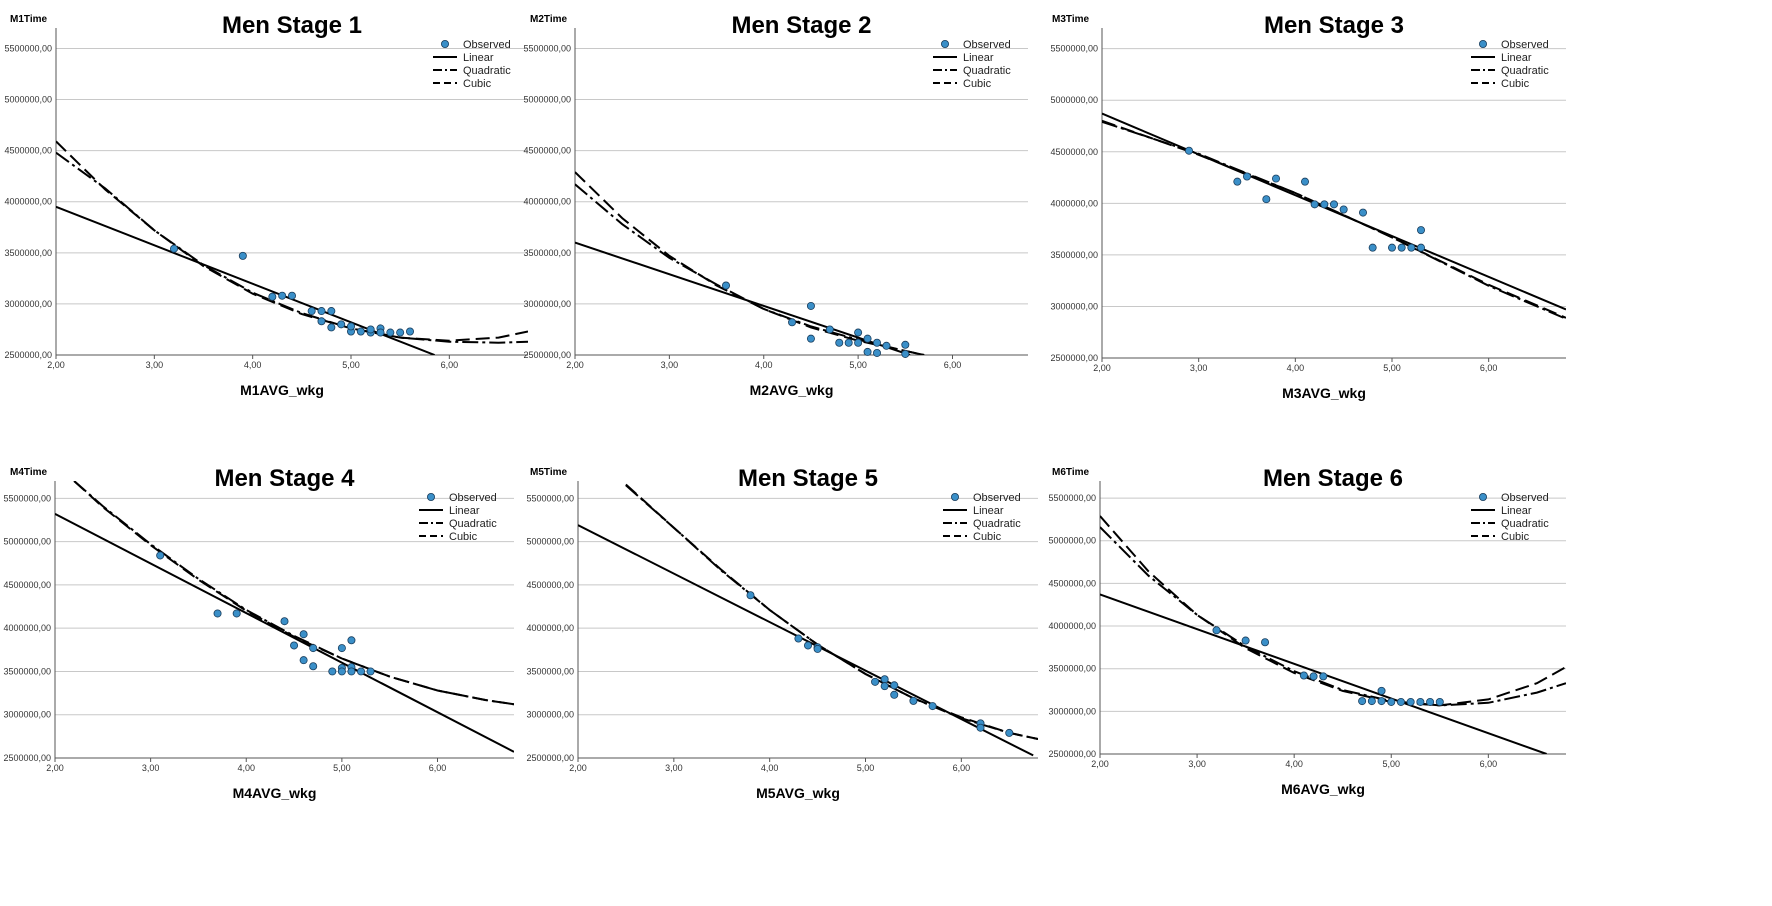 This screenshot has height=906, width=1772. Describe the element at coordinates (1324, 393) in the screenshot. I see `x-axis-label: M3AVG_wkg` at that location.